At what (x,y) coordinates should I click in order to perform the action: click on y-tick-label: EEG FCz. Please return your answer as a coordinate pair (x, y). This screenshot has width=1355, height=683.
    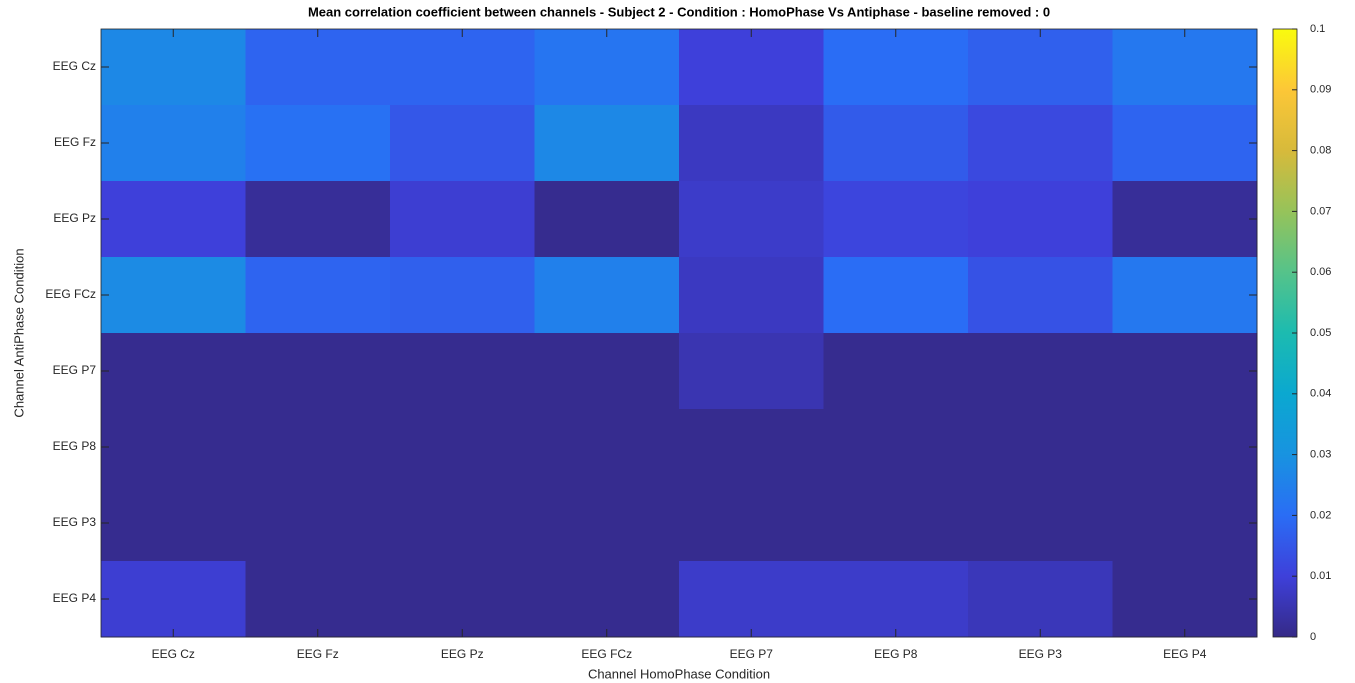
    Looking at the image, I should click on (70, 294).